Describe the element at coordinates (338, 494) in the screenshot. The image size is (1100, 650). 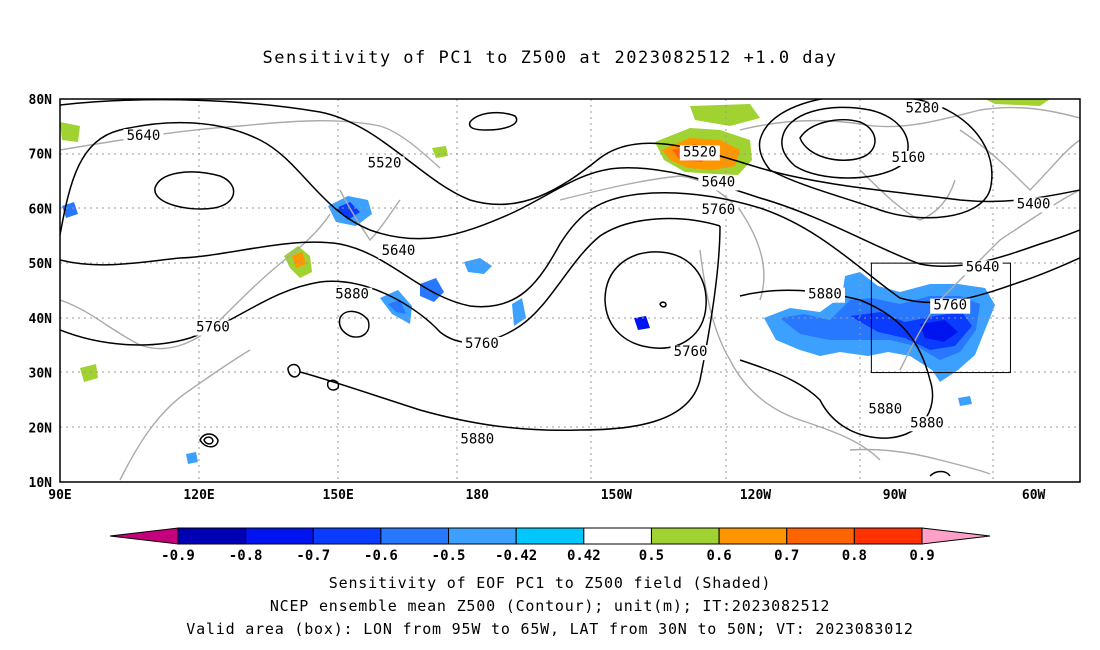
I see `lon-label-150e: 150E` at that location.